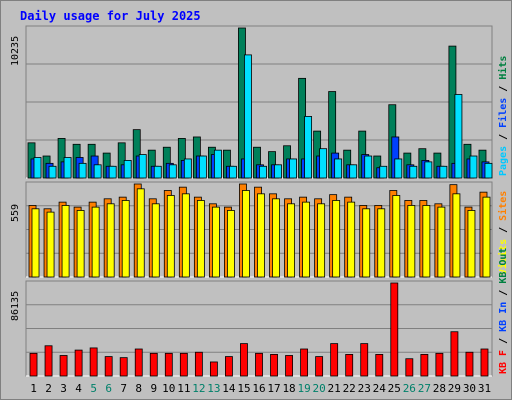 This screenshot has height=400, width=512. I want to click on legend-visits: Visits, so click(503, 257).